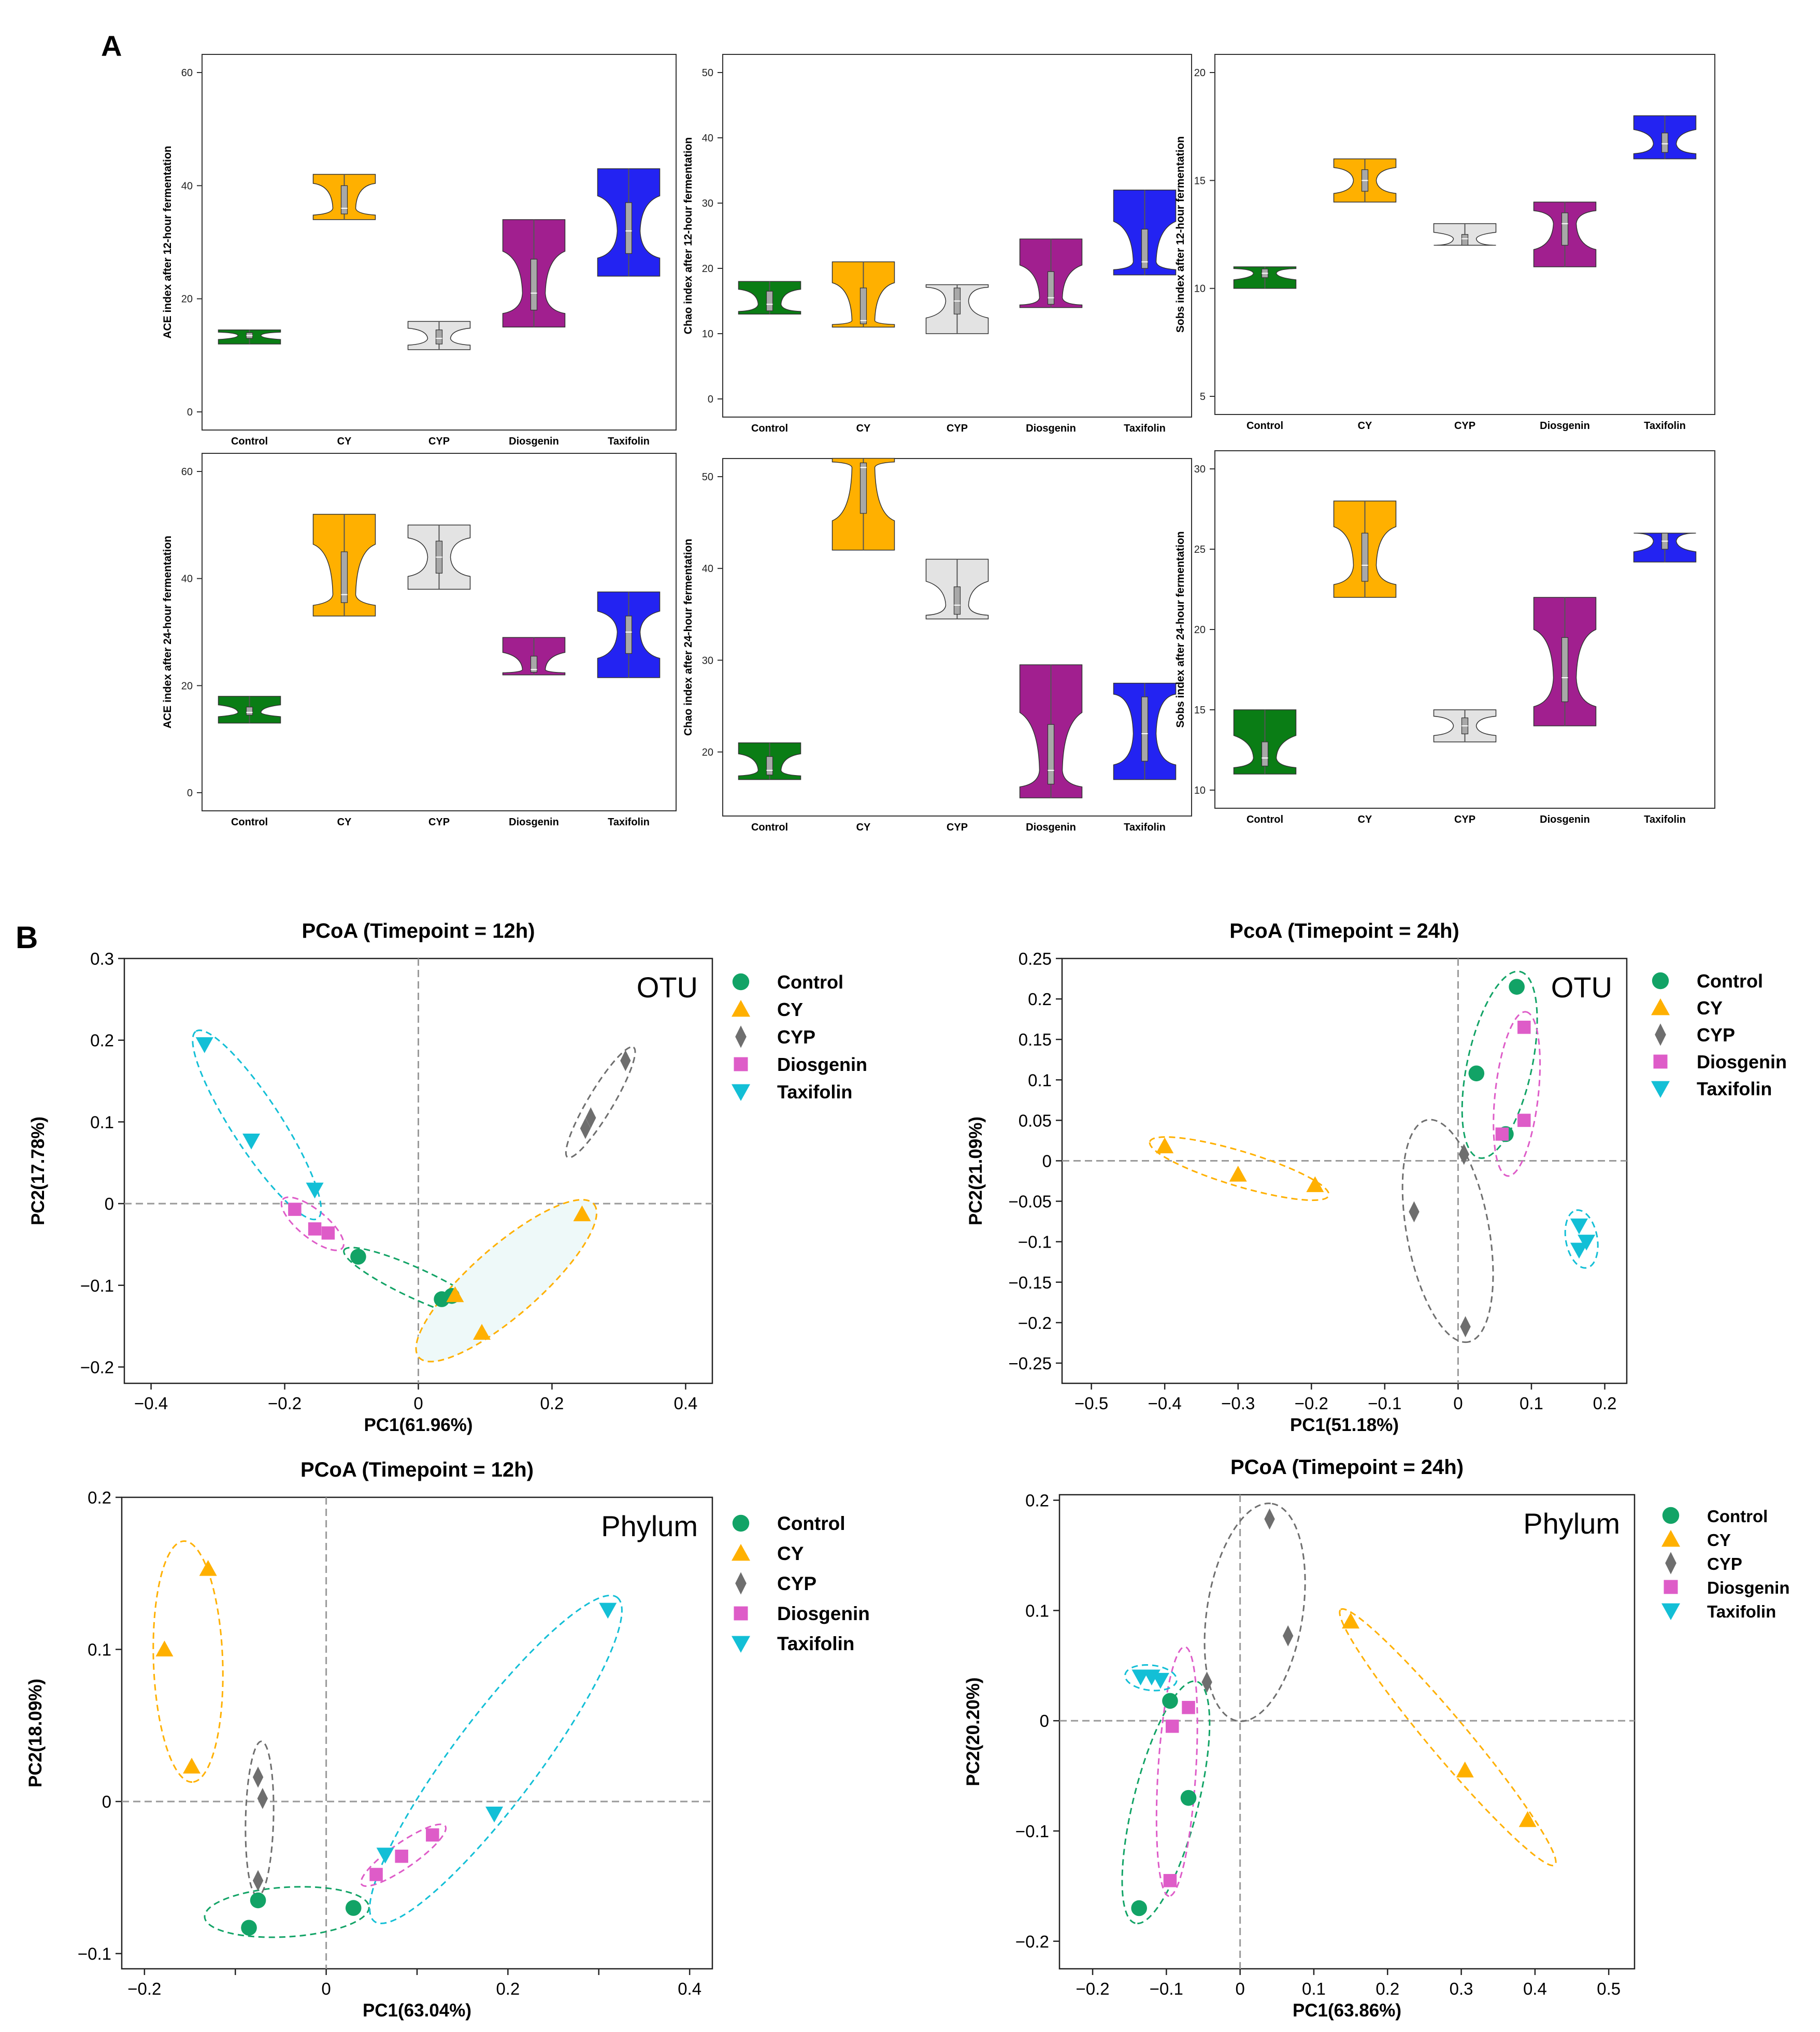 This screenshot has height=2032, width=1820. I want to click on y-tick-label: 50, so click(707, 477).